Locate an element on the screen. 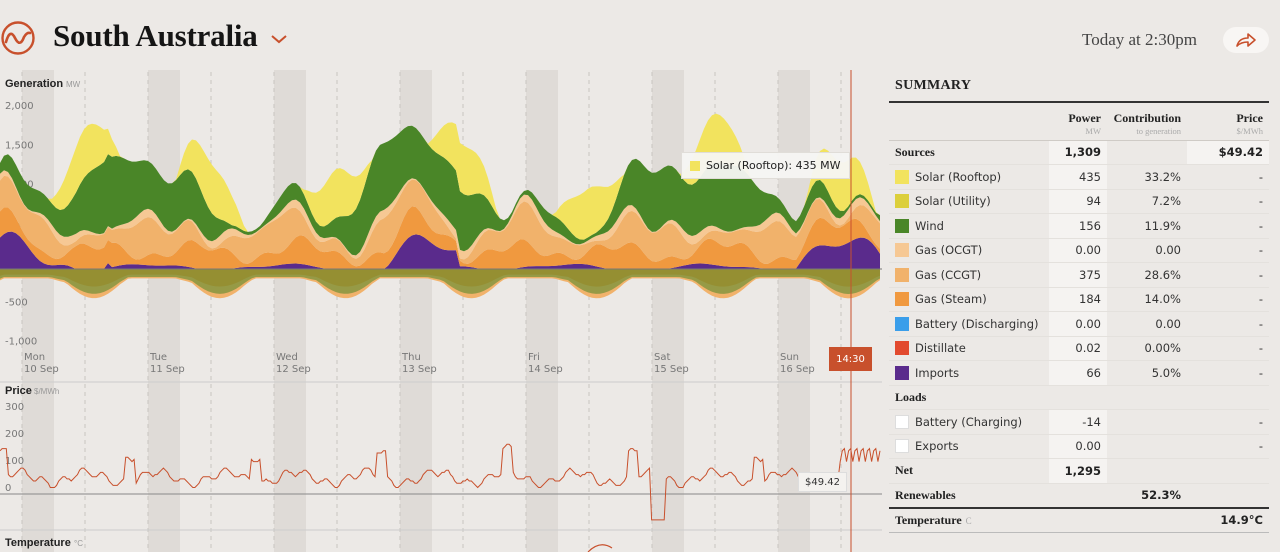 The image size is (1280, 552). chevron-down-icon is located at coordinates (279, 39).